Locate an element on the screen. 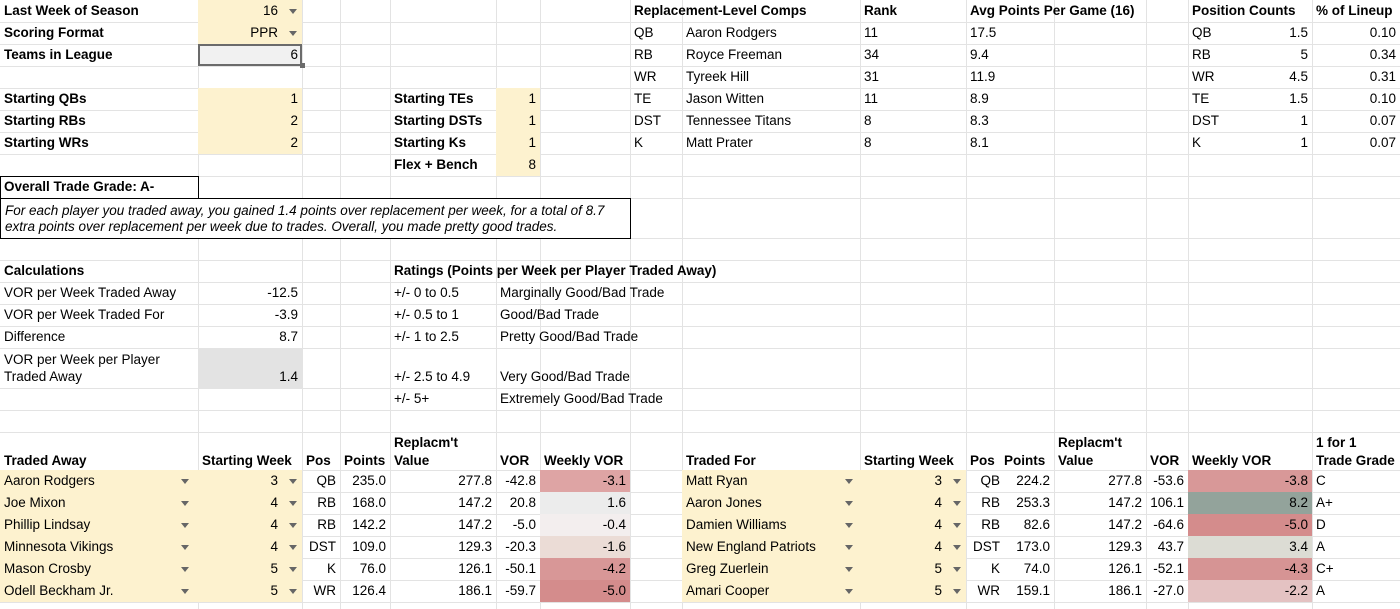  counts-pct: 0.07 is located at coordinates (1382, 120).